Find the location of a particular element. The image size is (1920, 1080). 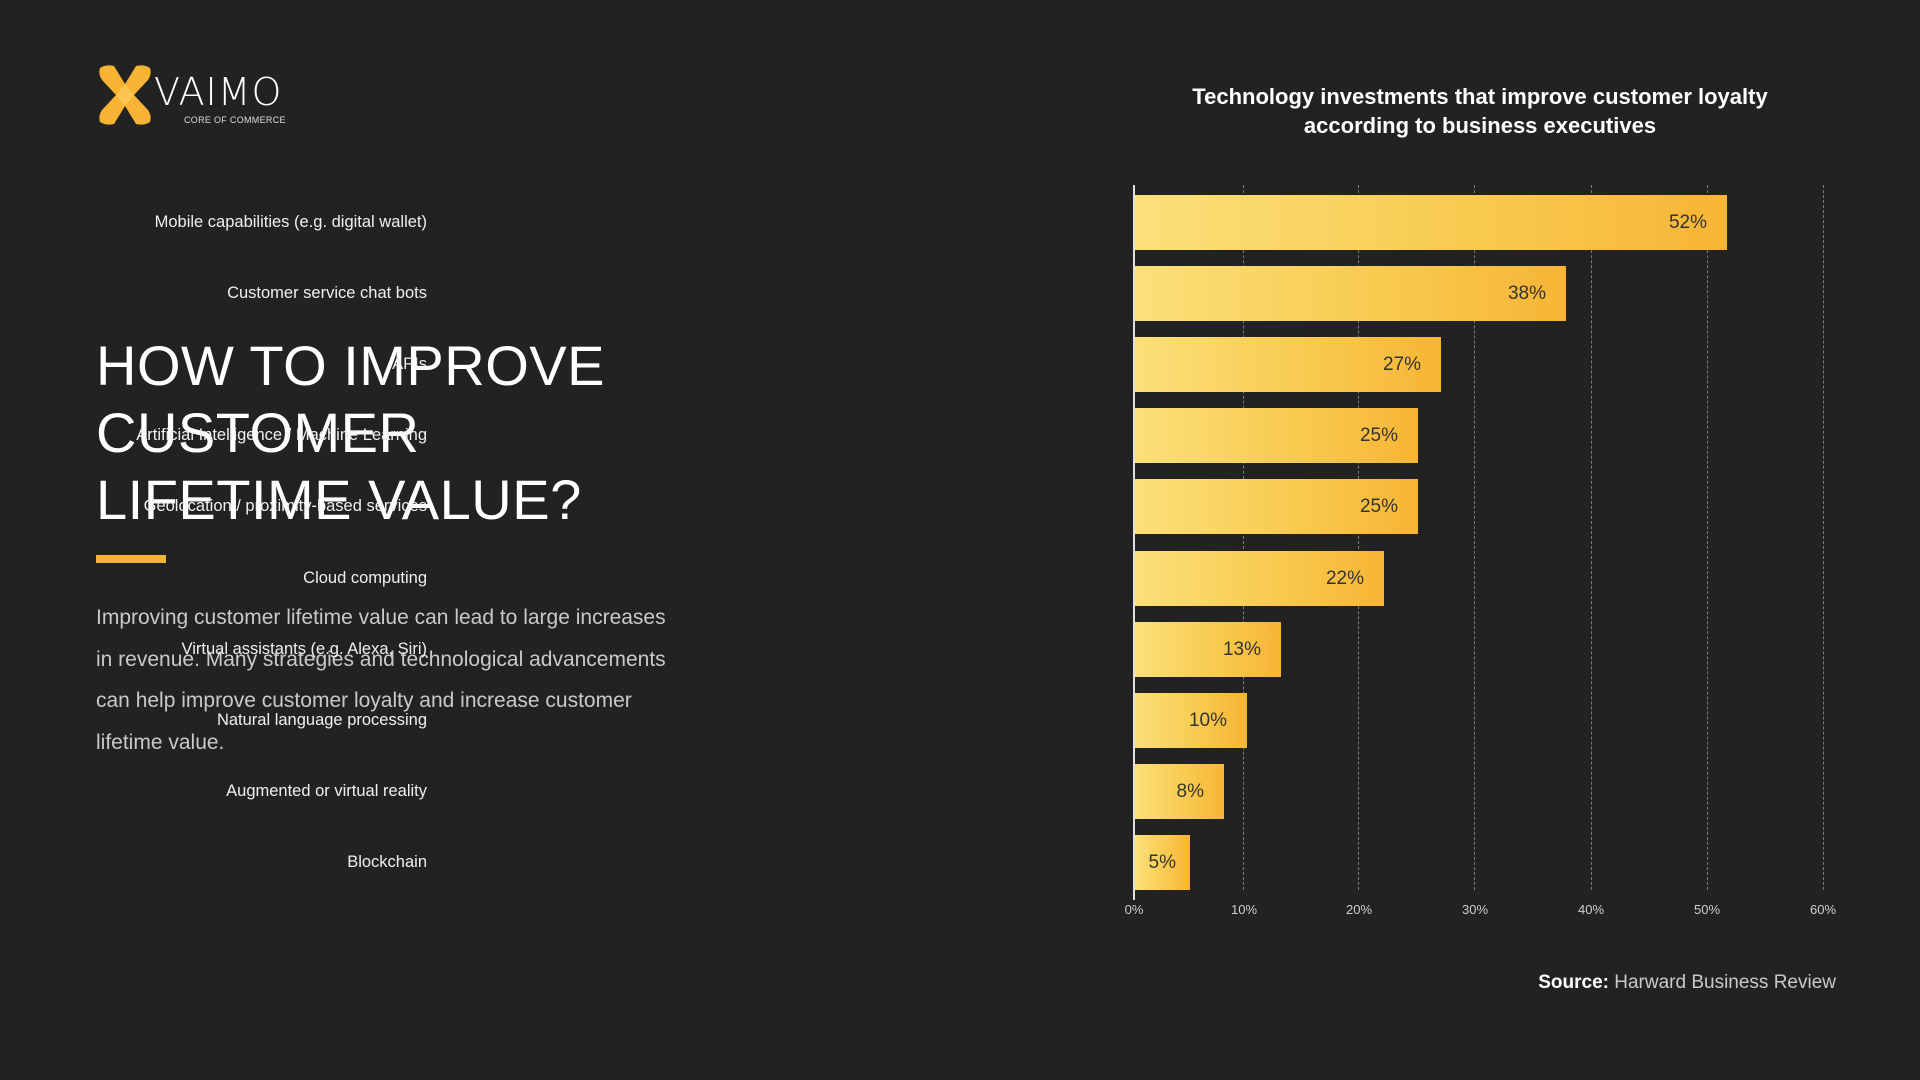

bar-label: Cloud computing is located at coordinates (365, 578).